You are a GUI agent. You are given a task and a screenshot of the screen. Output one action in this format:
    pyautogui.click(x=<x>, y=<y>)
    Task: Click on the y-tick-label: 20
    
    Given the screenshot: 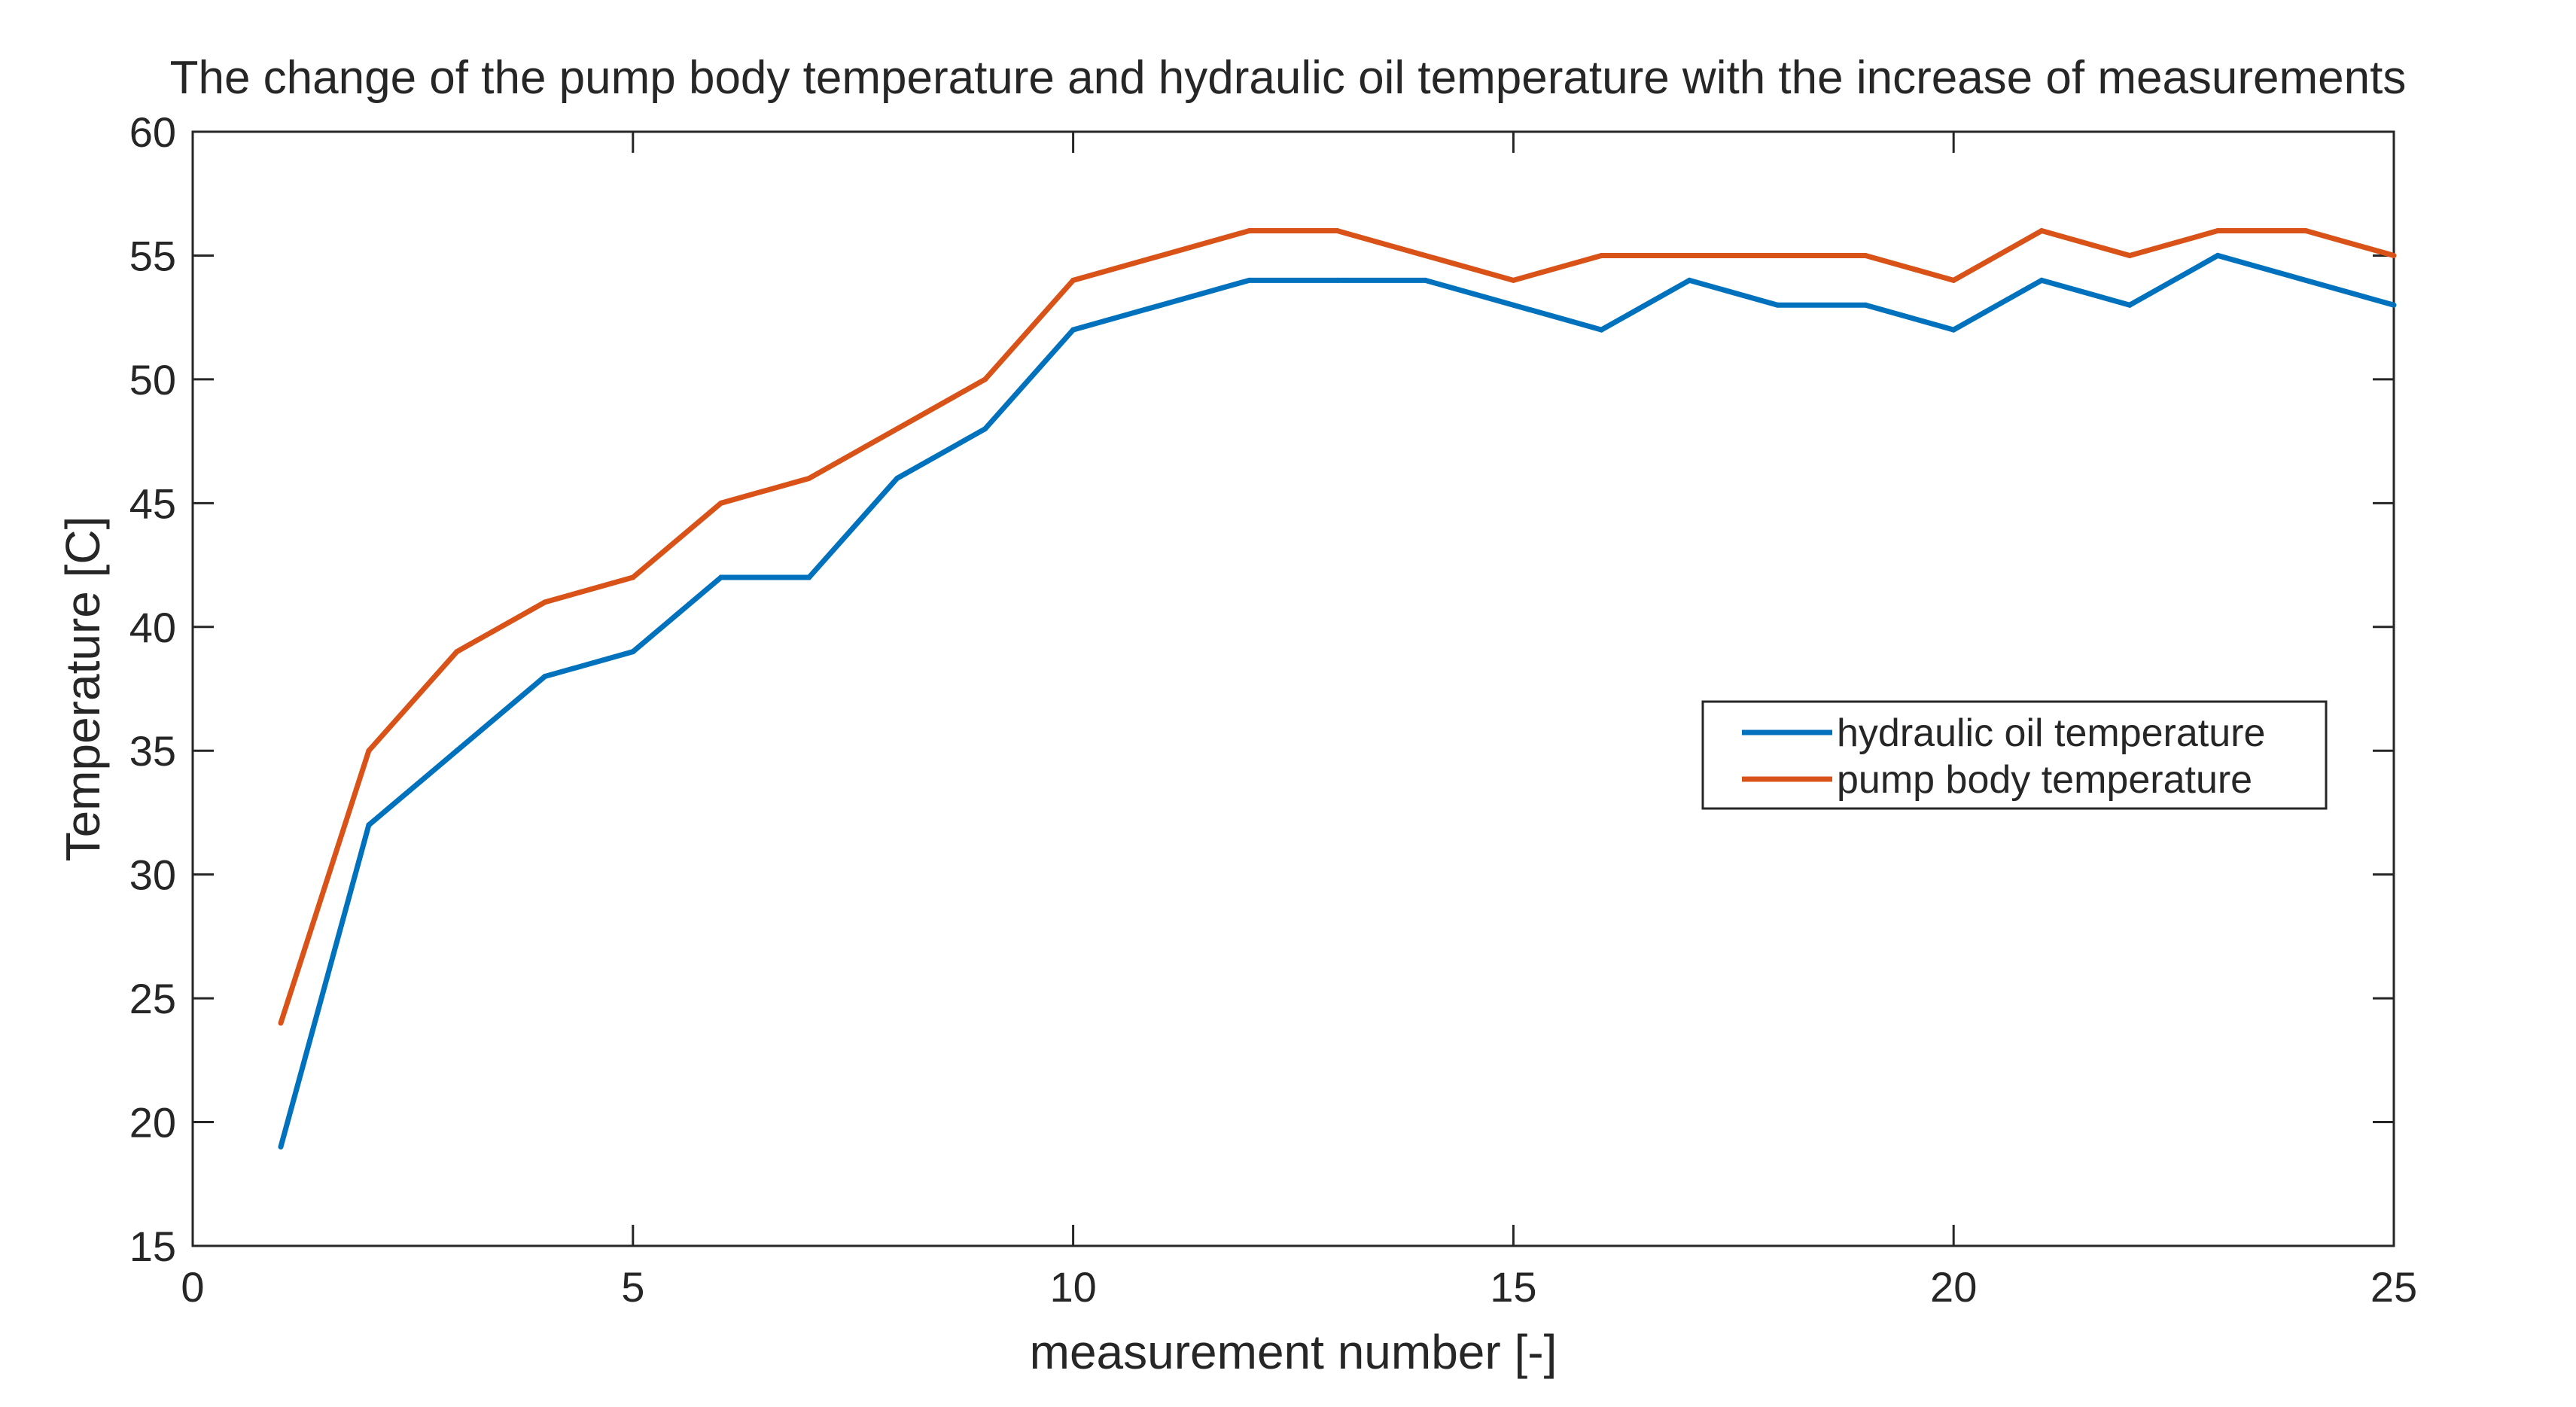 What is the action you would take?
    pyautogui.click(x=152, y=1123)
    